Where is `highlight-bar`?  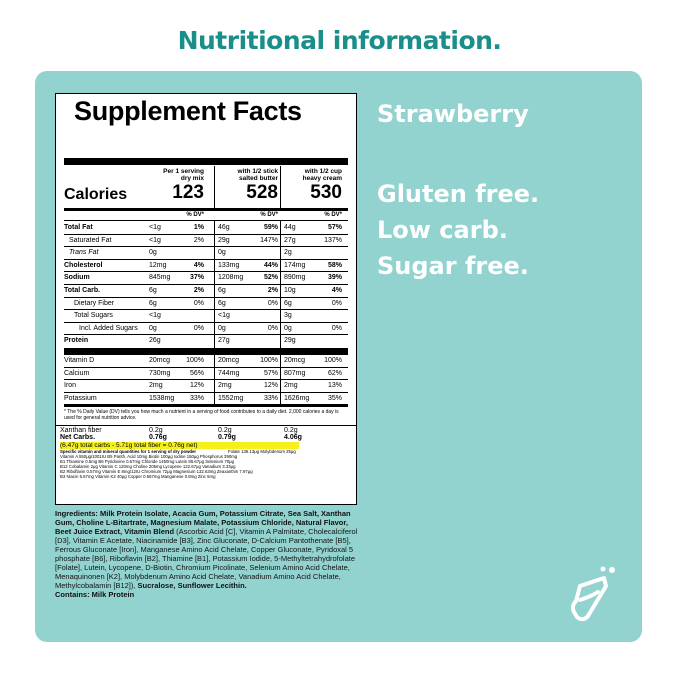
highlight-bar is located at coordinates (179, 446).